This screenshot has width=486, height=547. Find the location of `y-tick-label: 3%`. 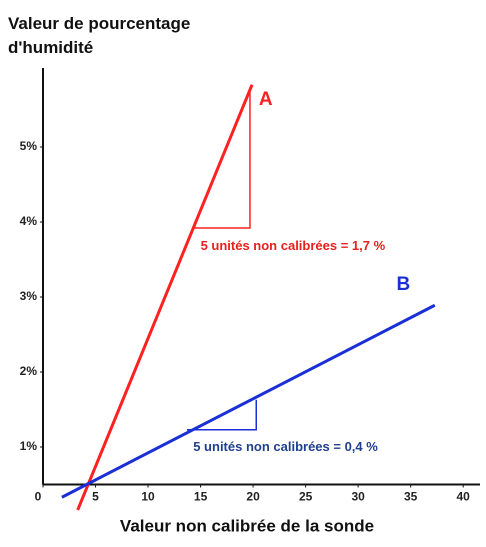

y-tick-label: 3% is located at coordinates (29, 296).